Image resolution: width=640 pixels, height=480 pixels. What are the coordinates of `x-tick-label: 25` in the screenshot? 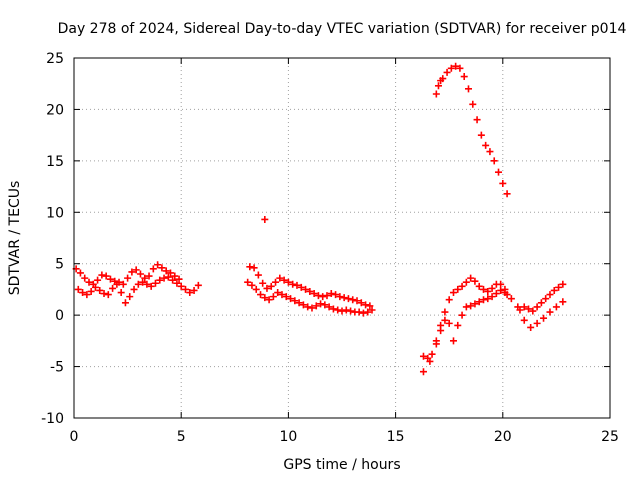 It's located at (610, 437).